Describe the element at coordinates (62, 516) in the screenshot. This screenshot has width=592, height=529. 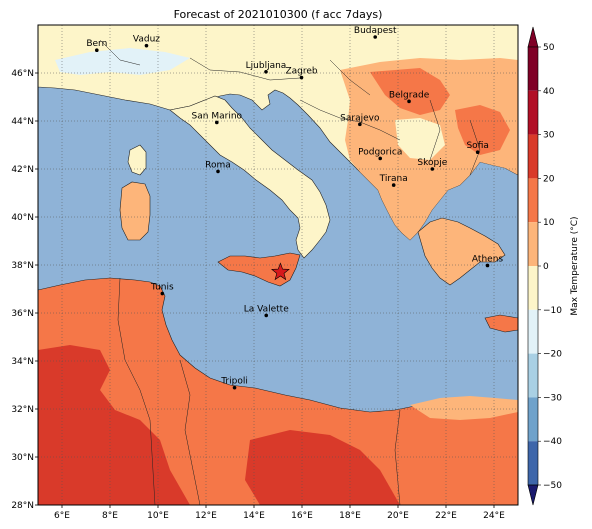
I see `x-tick-label: 6°E` at that location.